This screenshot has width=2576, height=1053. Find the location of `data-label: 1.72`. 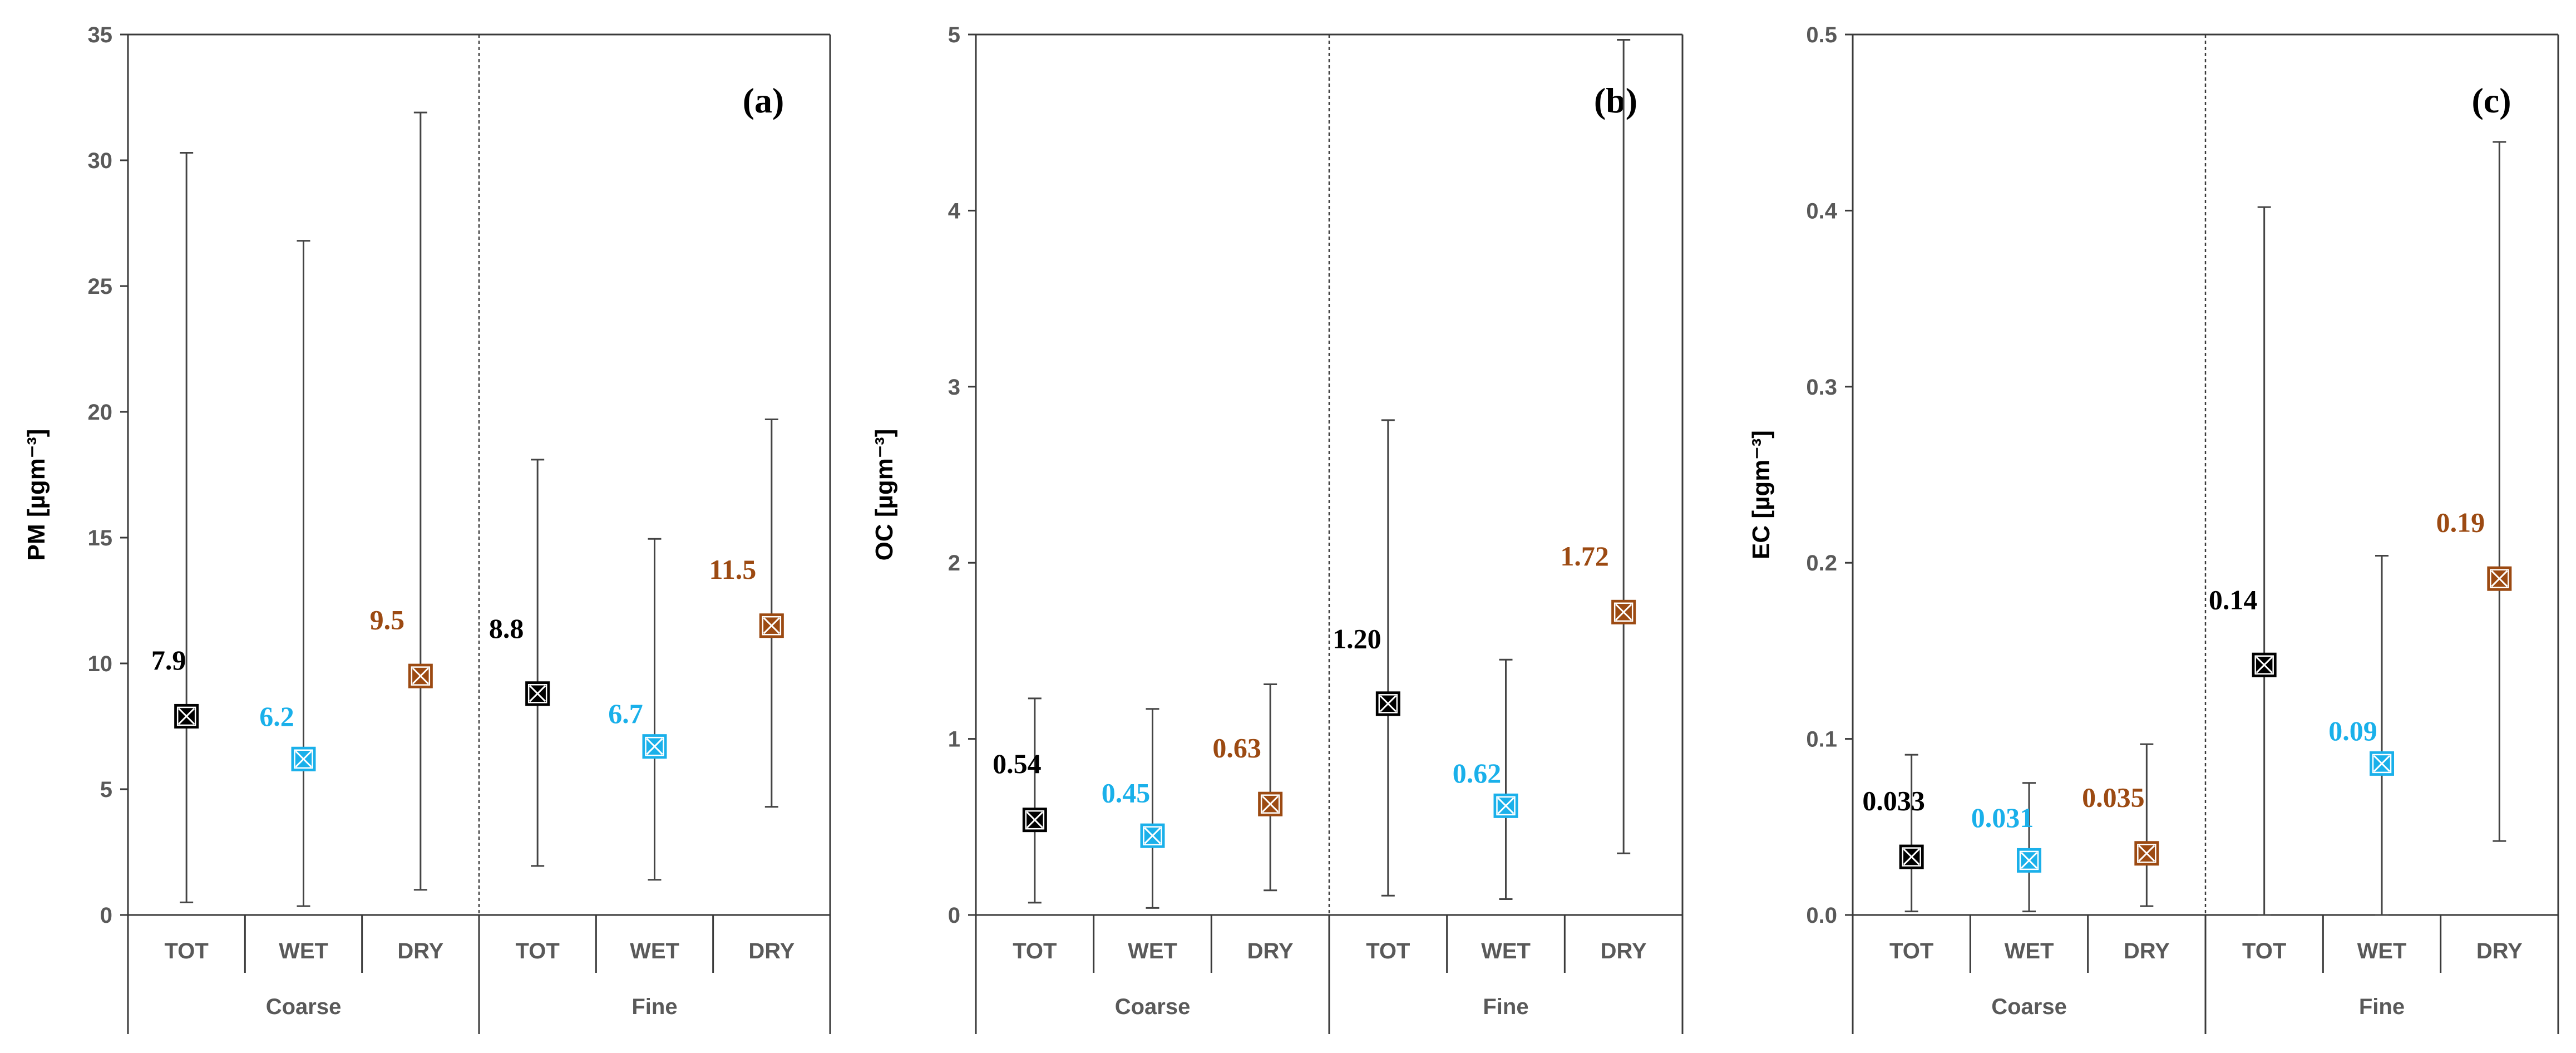

data-label: 1.72 is located at coordinates (1585, 556).